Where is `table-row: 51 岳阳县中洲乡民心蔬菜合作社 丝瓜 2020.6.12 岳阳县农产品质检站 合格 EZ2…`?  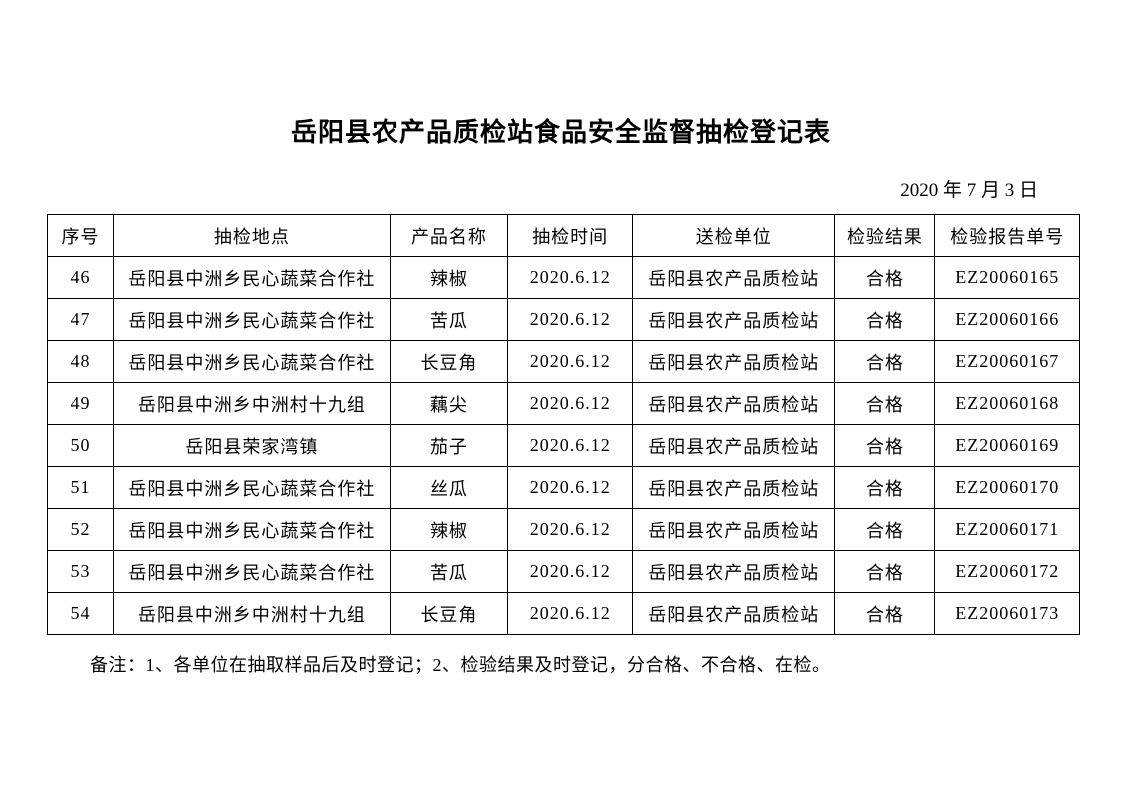
table-row: 51 岳阳县中洲乡民心蔬菜合作社 丝瓜 2020.6.12 岳阳县农产品质检站 合格 EZ2… is located at coordinates (563, 487).